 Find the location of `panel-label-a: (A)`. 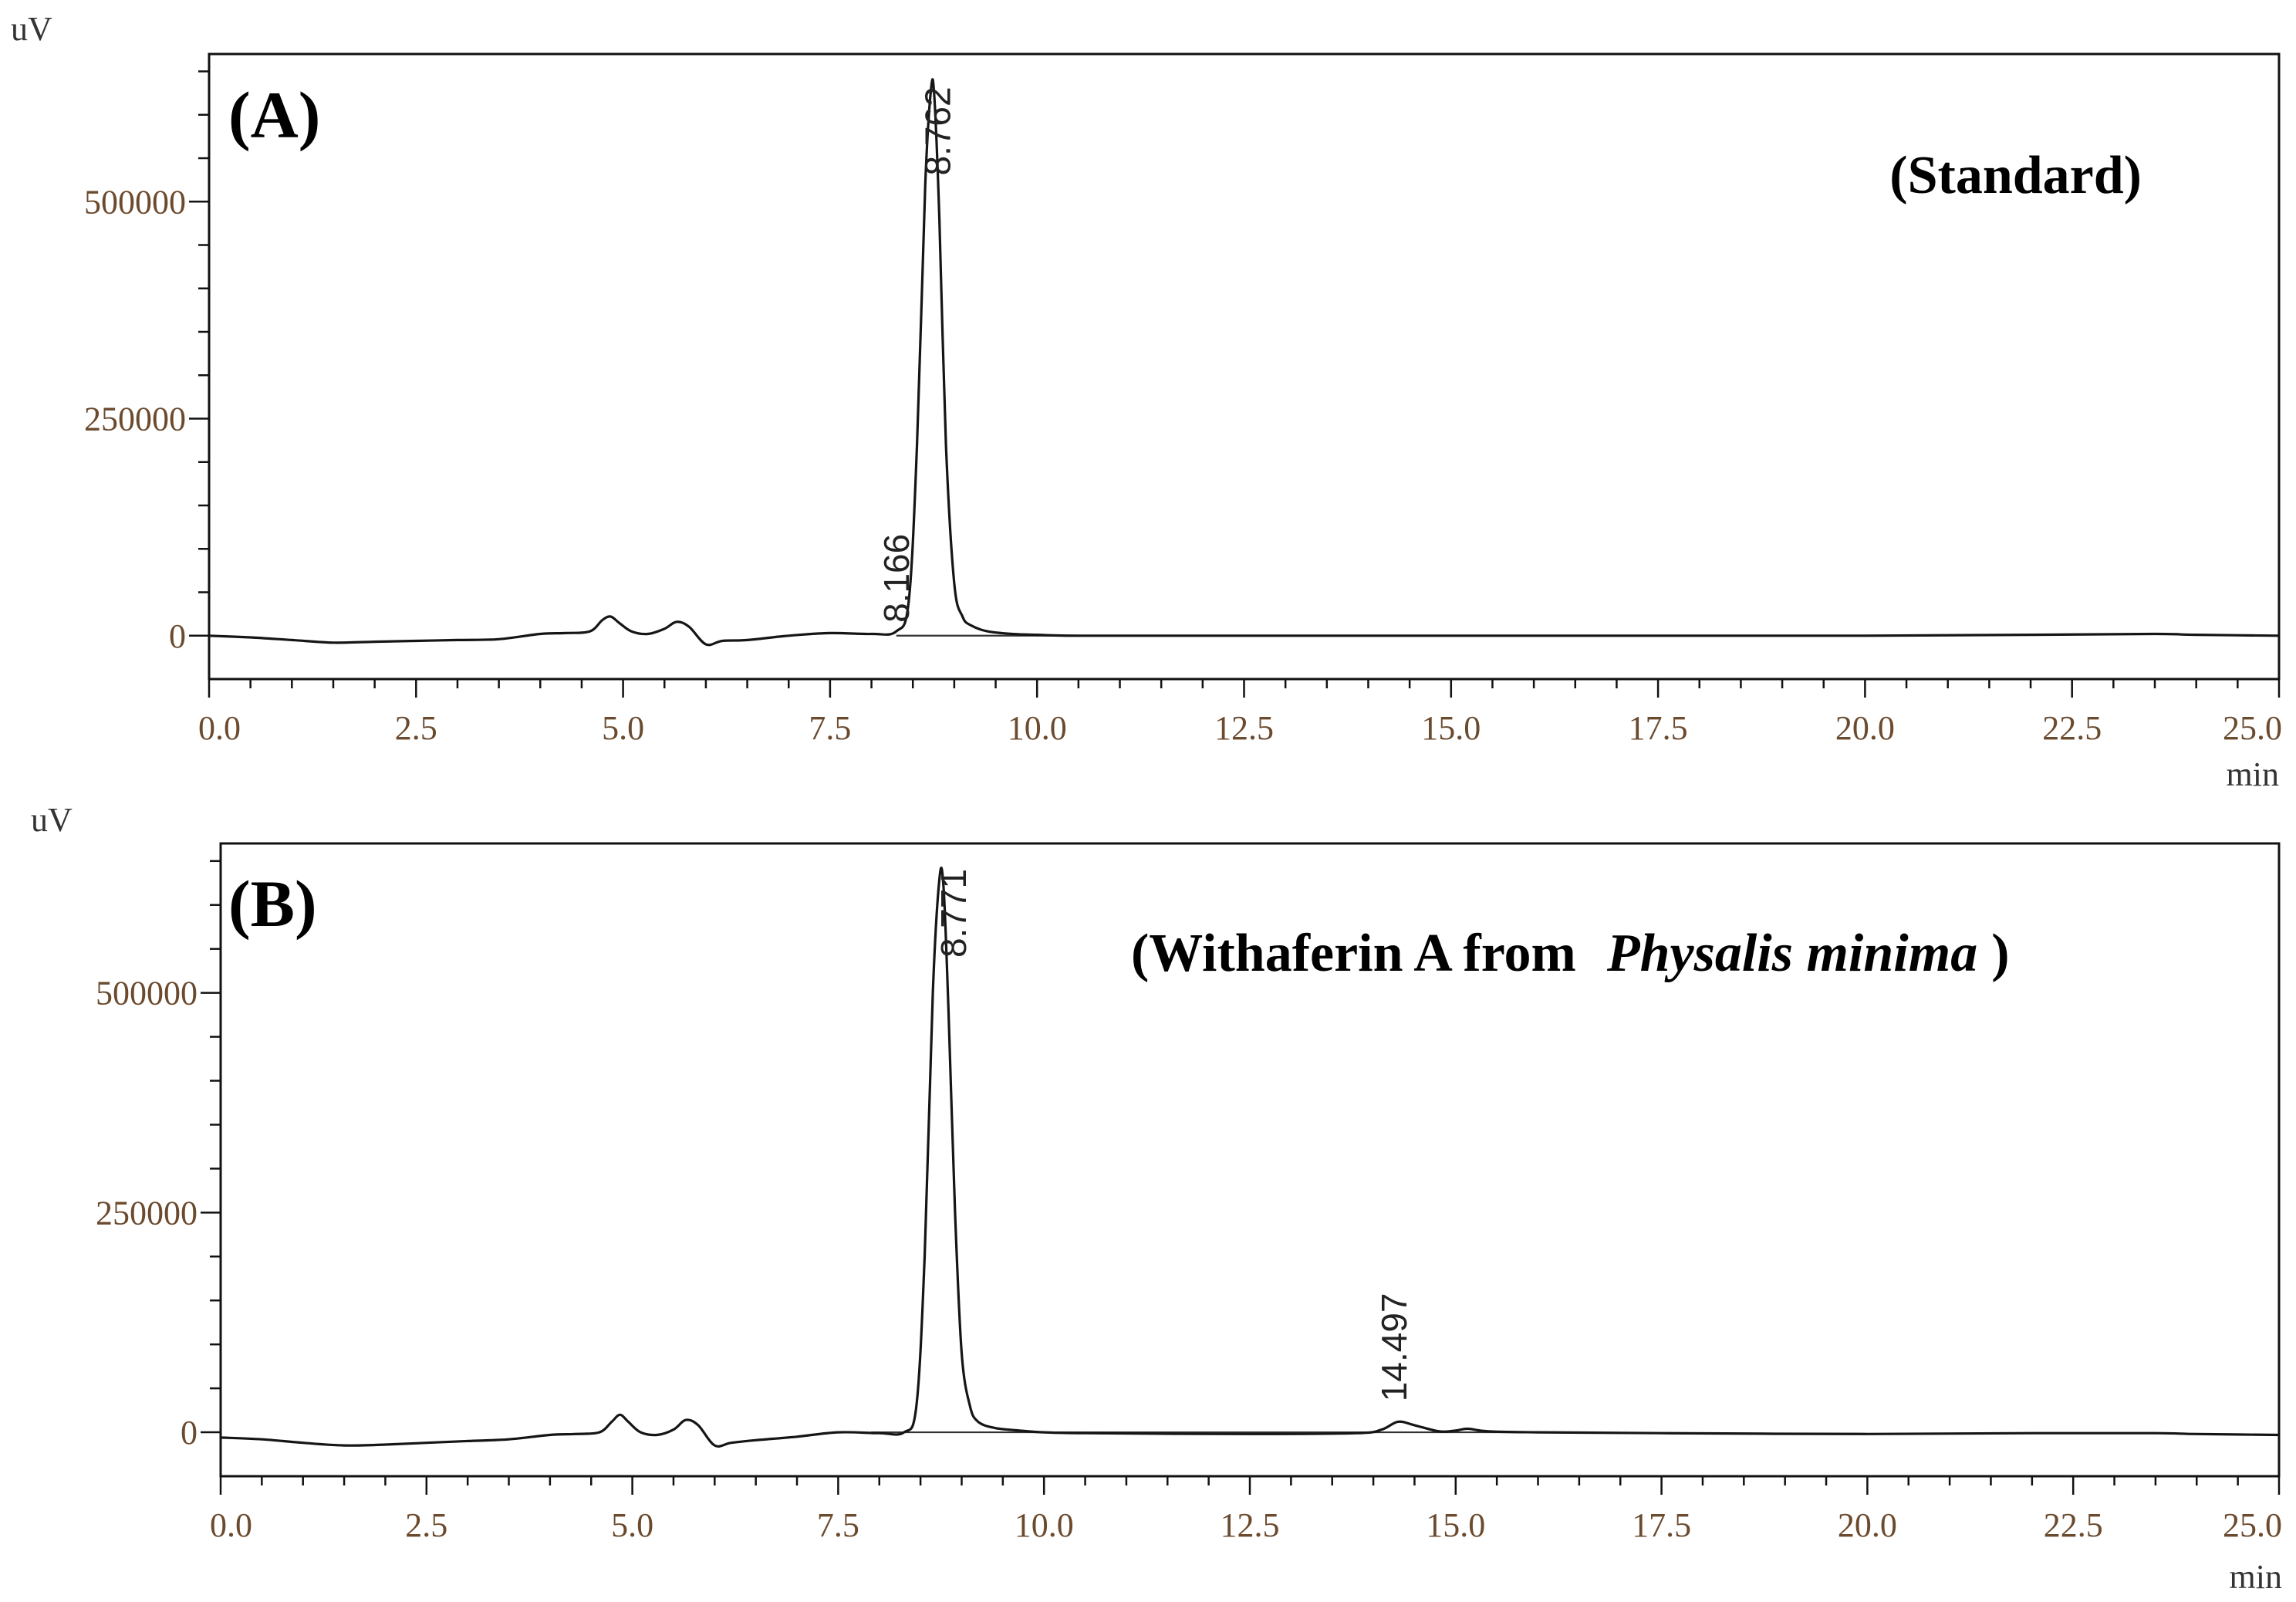

panel-label-a: (A) is located at coordinates (274, 115).